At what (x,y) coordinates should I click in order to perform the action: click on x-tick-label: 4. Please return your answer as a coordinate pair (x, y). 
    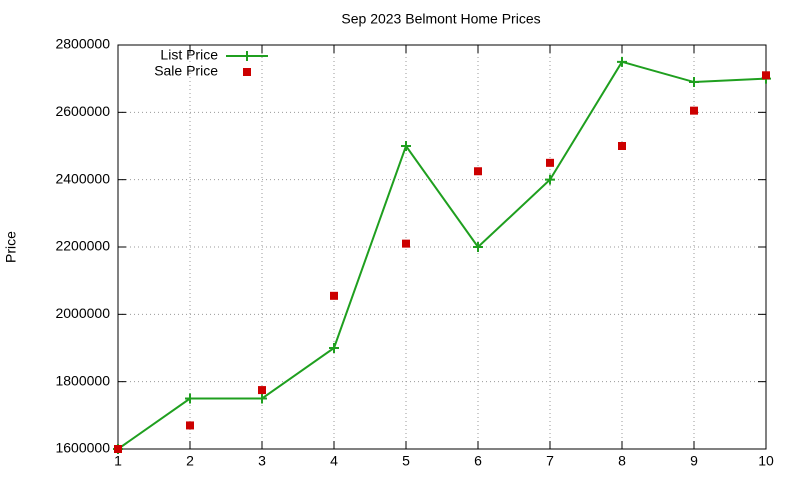
    Looking at the image, I should click on (334, 461).